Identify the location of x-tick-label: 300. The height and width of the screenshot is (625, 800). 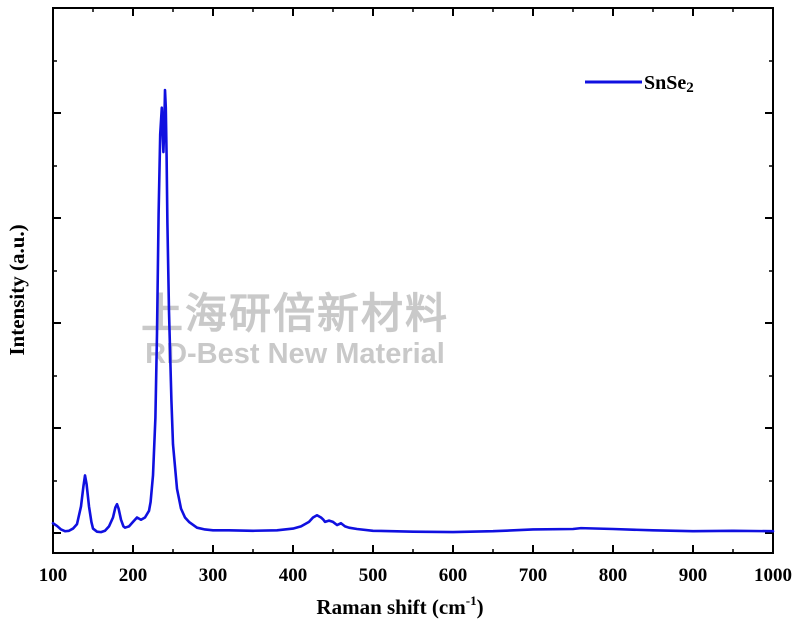
(213, 575).